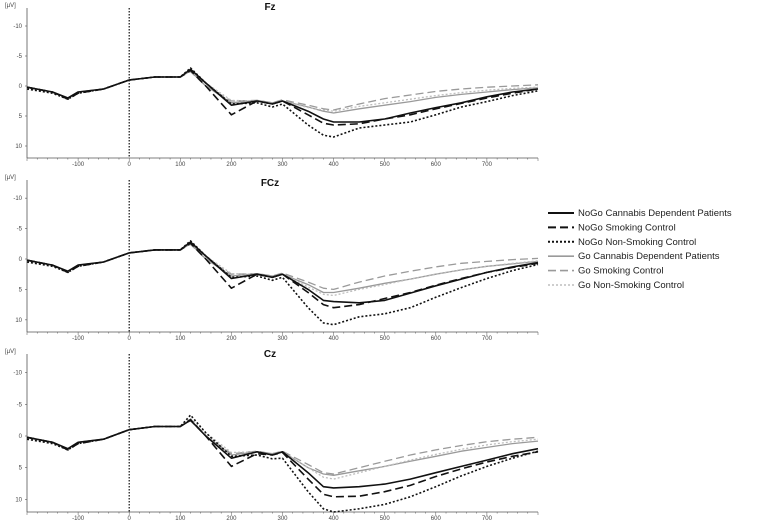 The height and width of the screenshot is (520, 762). What do you see at coordinates (637, 242) in the screenshot?
I see `legend-label: NoGo Non-Smoking Control` at bounding box center [637, 242].